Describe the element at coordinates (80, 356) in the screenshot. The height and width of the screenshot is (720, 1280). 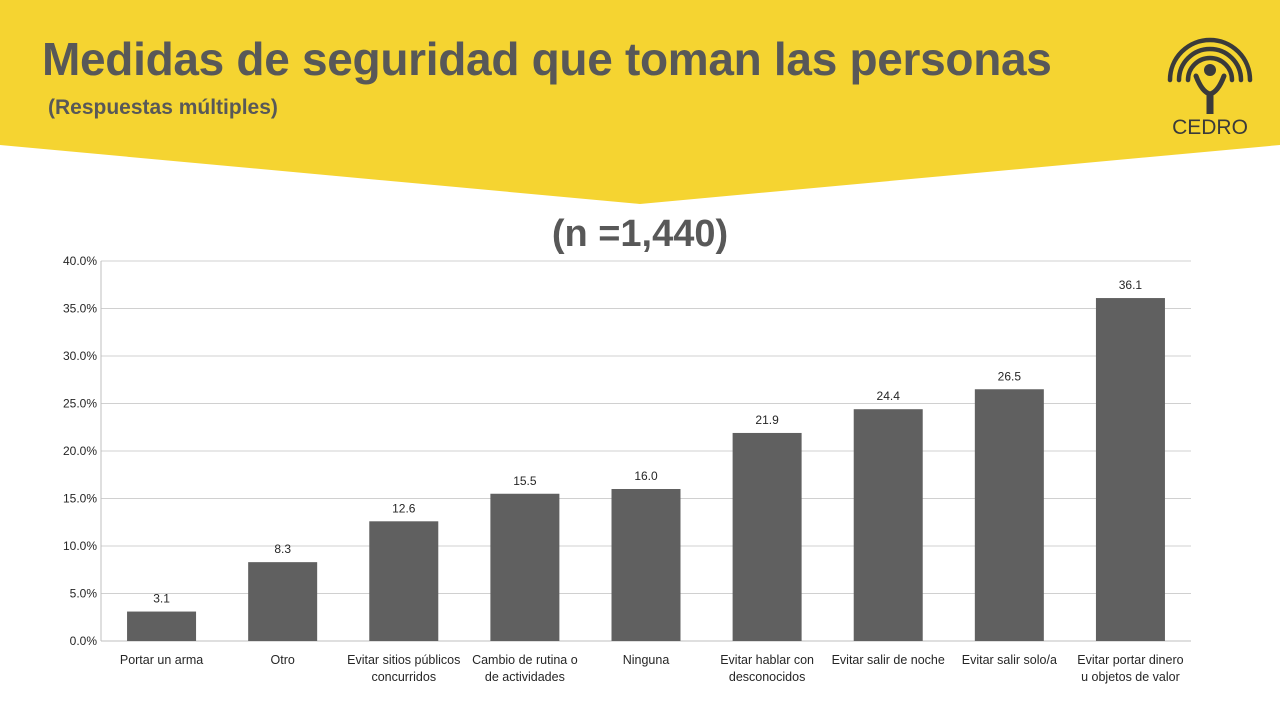
I see `y-tick-label: 30.0%` at that location.